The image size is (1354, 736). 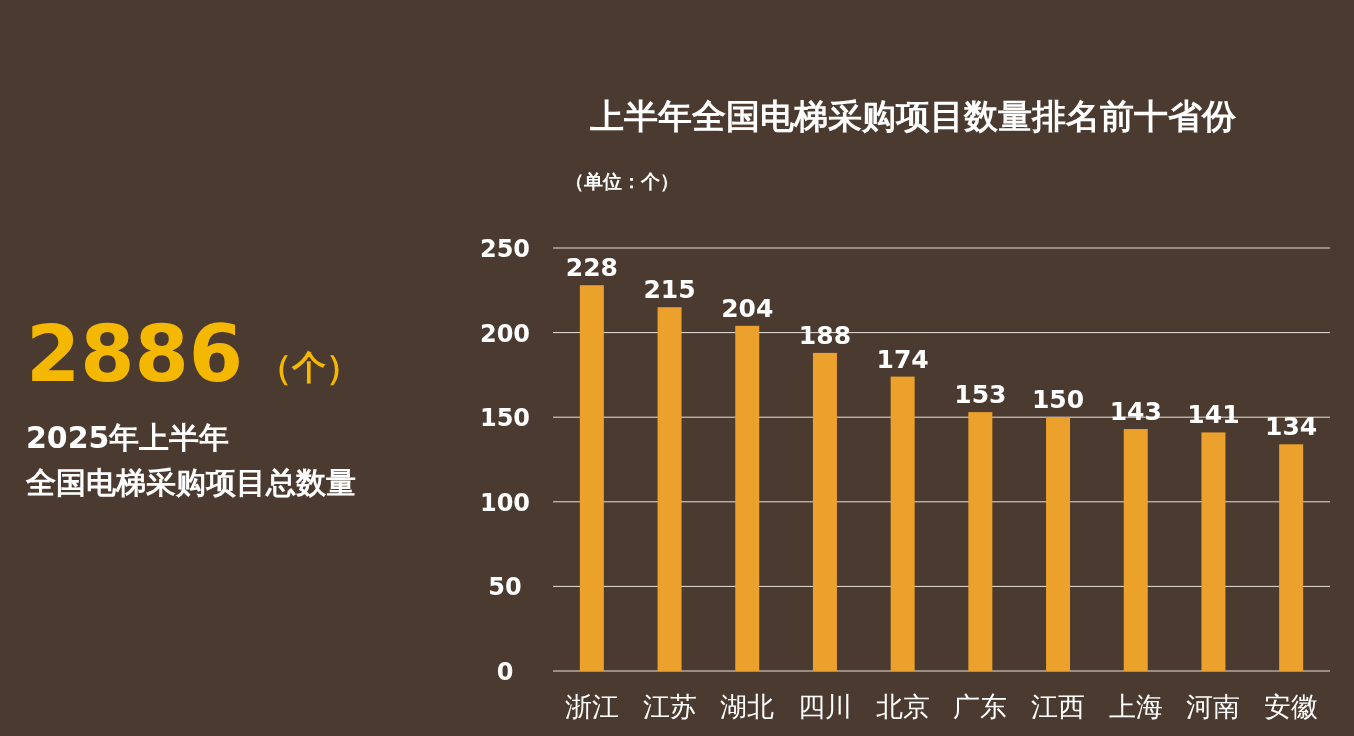 I want to click on y-tick-label: 50, so click(x=505, y=587).